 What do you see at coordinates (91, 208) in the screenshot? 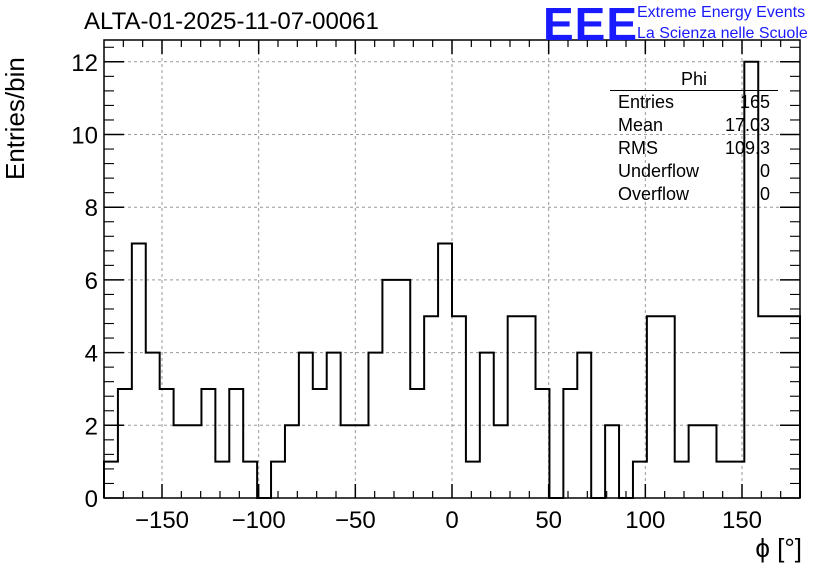
I see `y-tick-label: 8` at bounding box center [91, 208].